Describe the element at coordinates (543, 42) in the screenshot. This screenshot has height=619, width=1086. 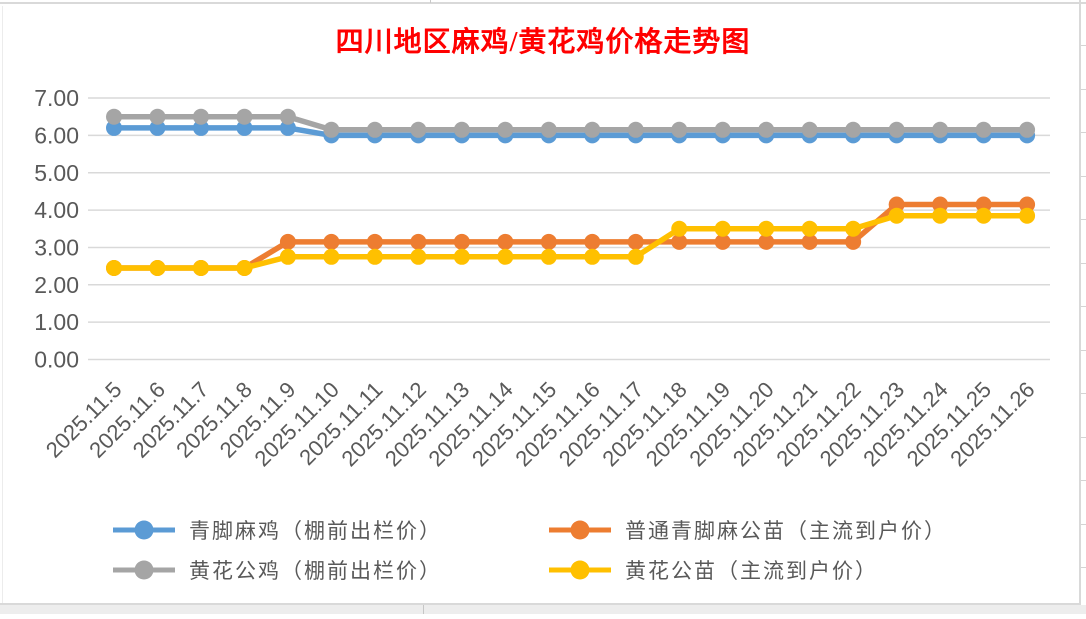
I see `chart-title: 四川地区麻鸡/黄花鸡价格走势图` at that location.